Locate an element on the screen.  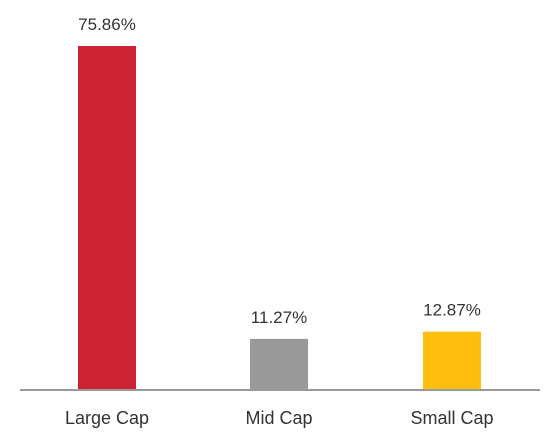
data-label-mid-cap: 11.27% is located at coordinates (279, 317).